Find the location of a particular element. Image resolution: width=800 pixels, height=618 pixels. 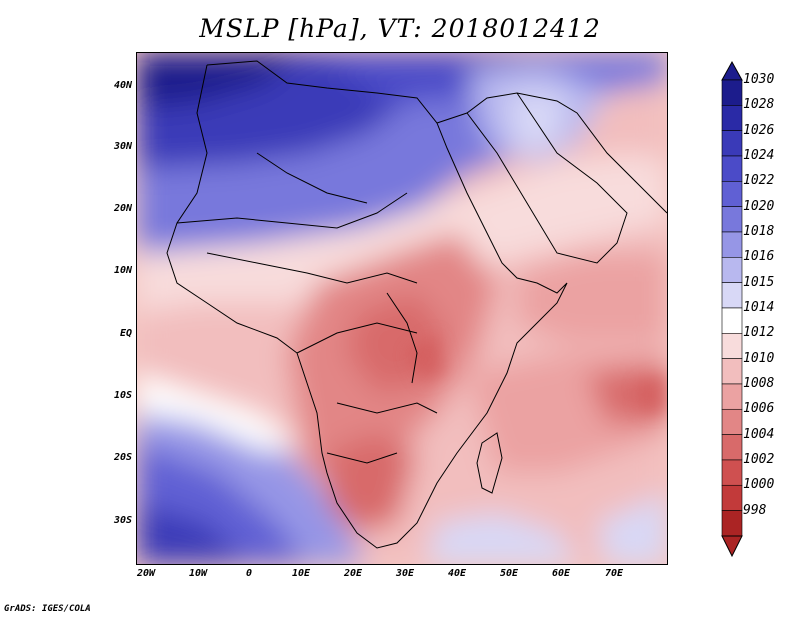

lat-tick: 30S is located at coordinates (122, 520).